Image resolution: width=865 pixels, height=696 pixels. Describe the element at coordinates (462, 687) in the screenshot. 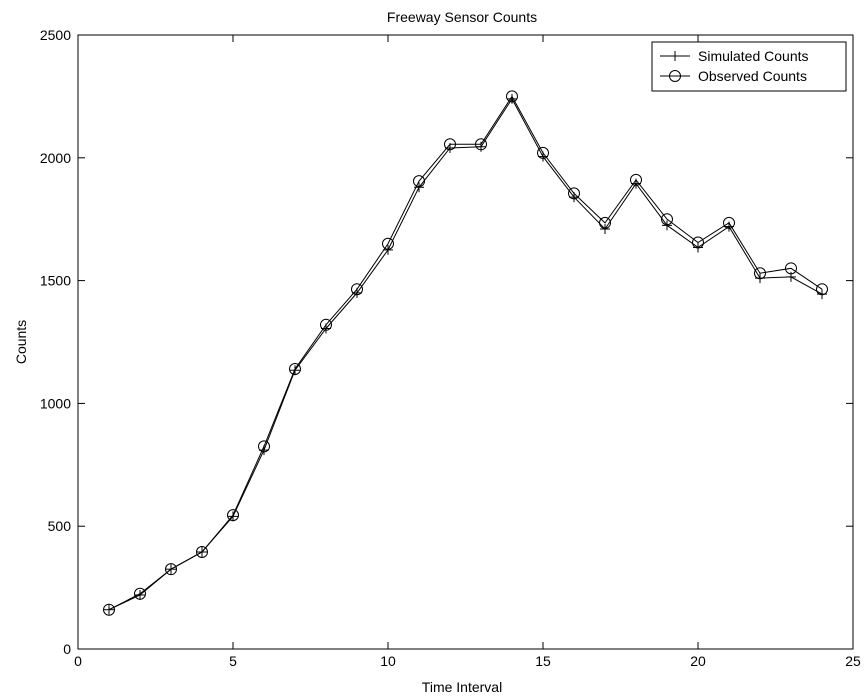

I see `x-axis-title: Time Interval` at that location.